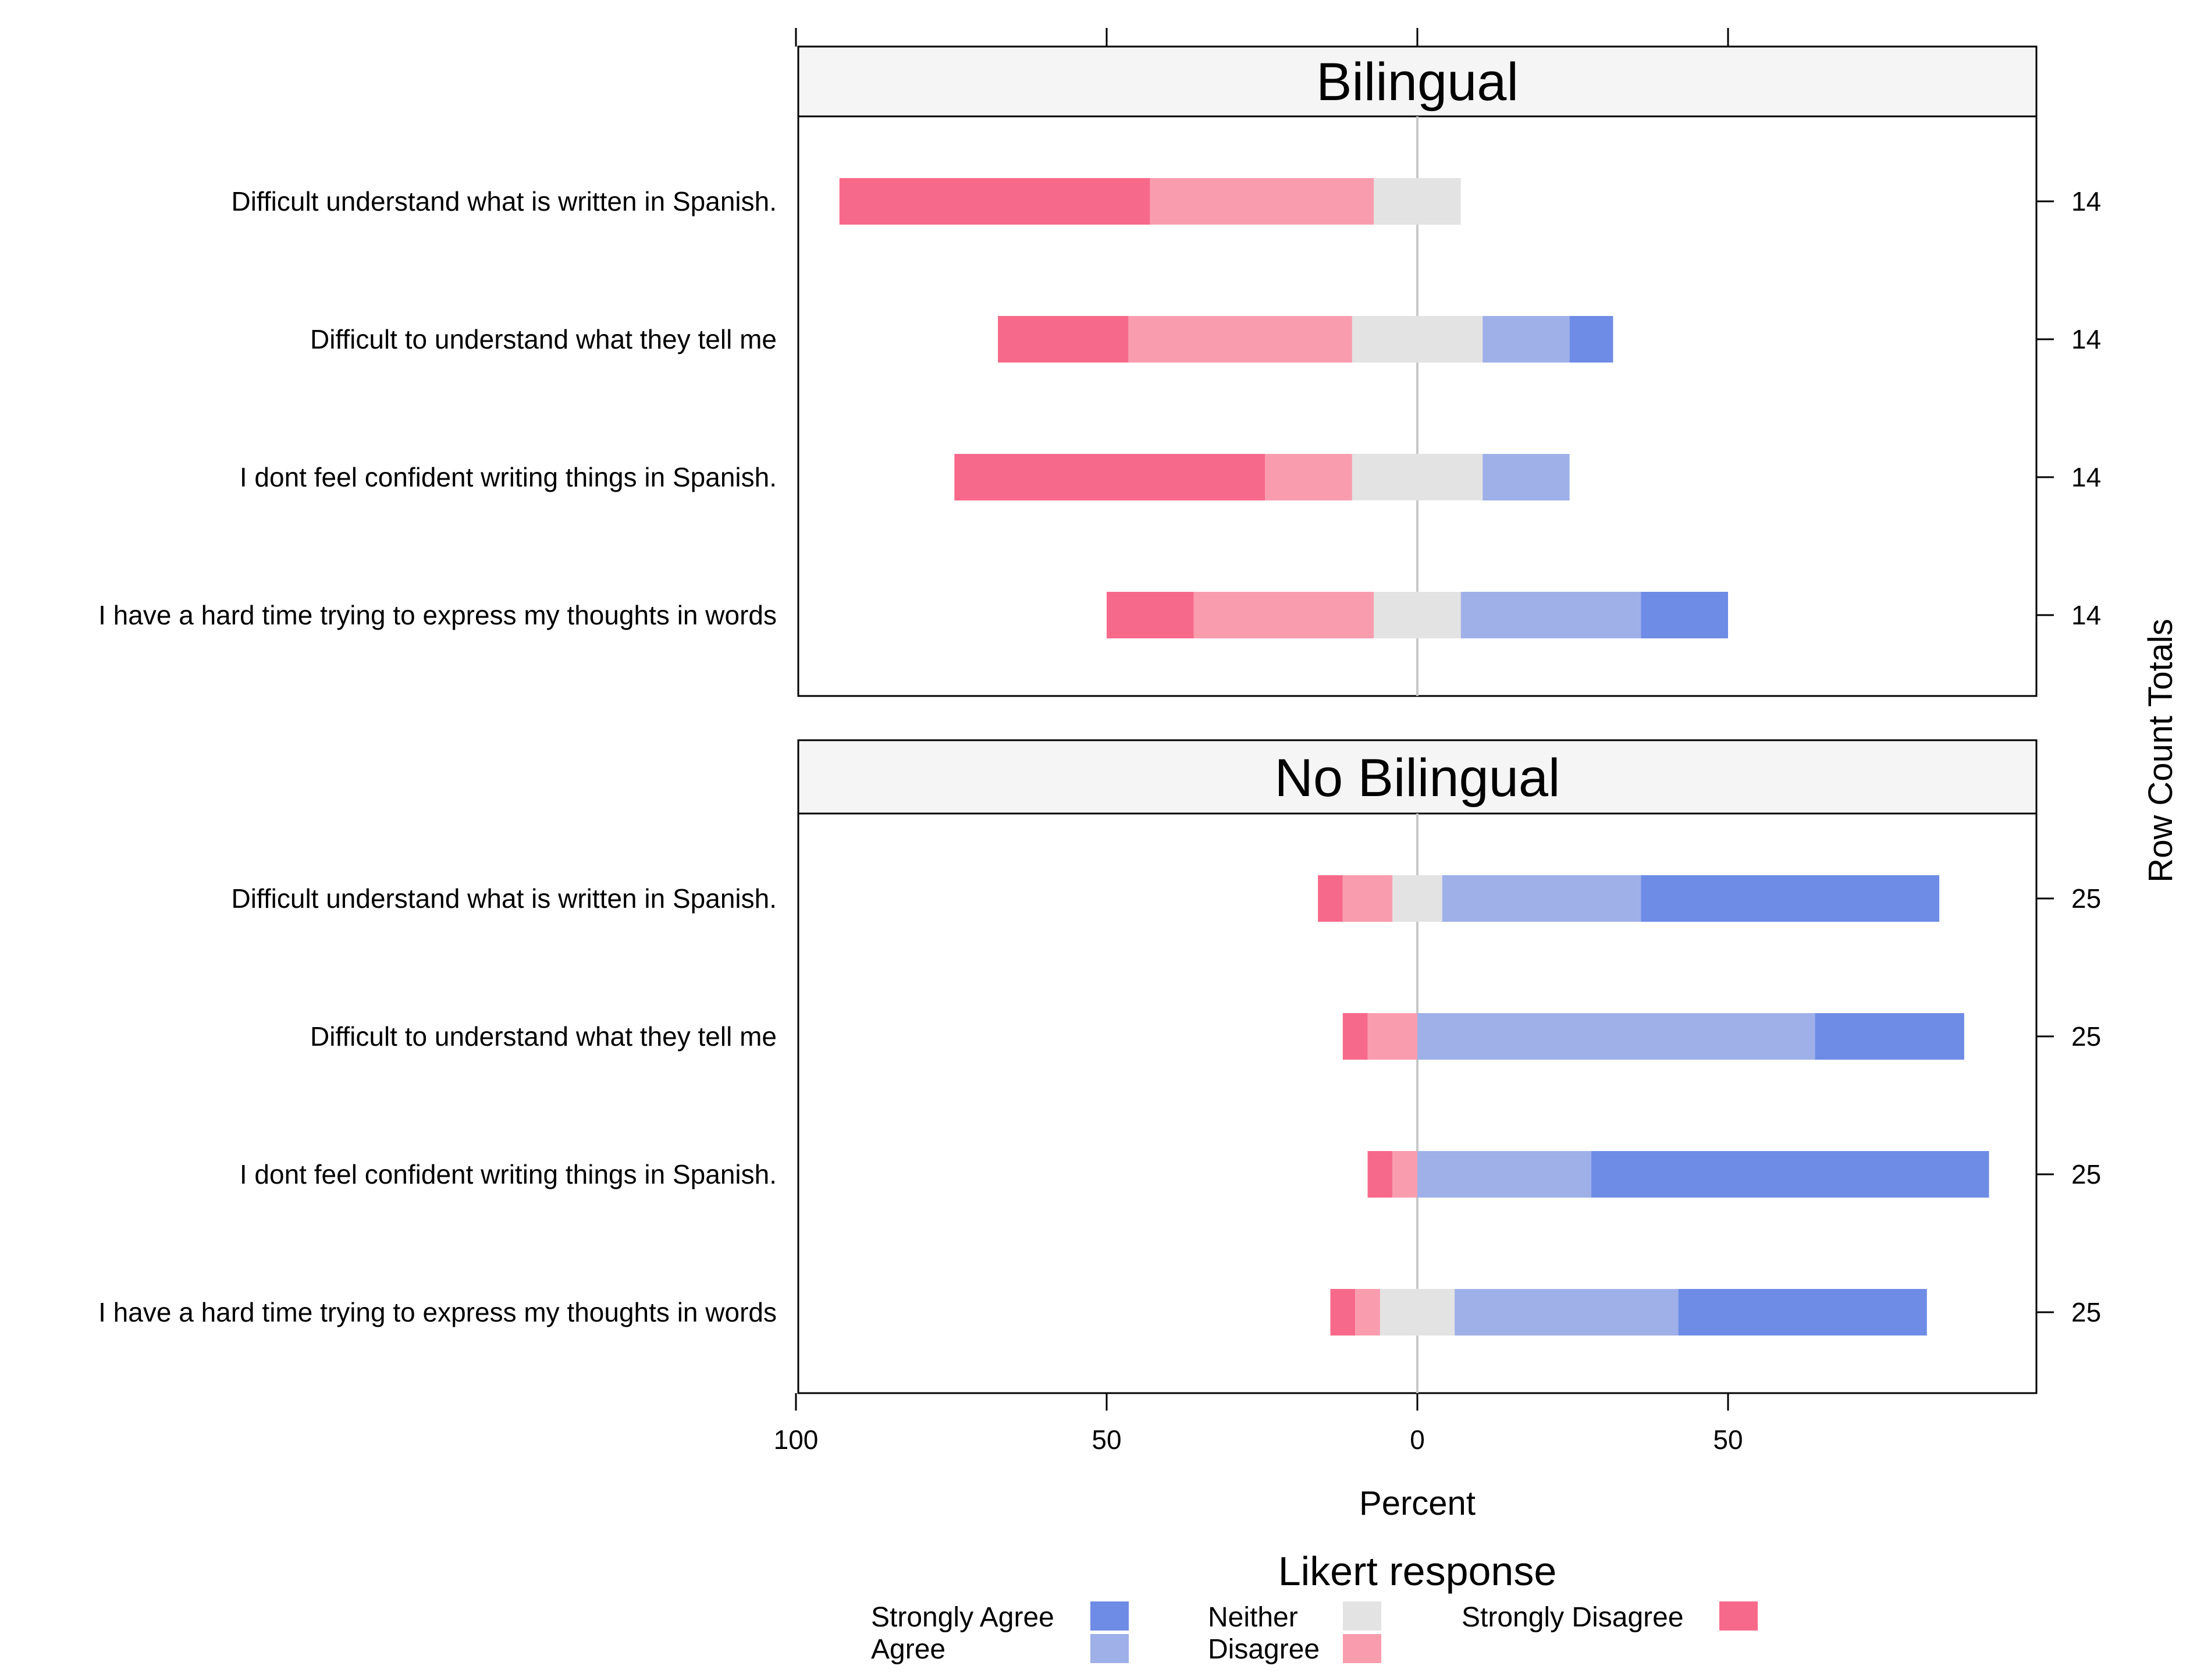 Image resolution: width=2197 pixels, height=1680 pixels. Describe the element at coordinates (1264, 1649) in the screenshot. I see `legend-label-disagree: Disagree` at that location.